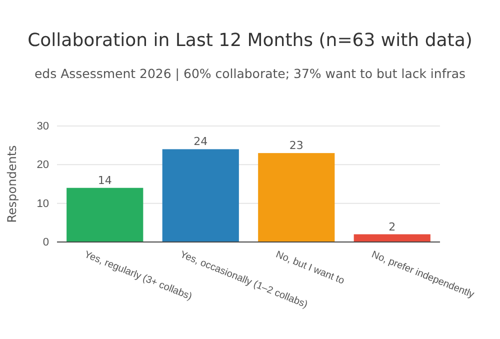  I want to click on chart-title: Collaboration in Last 12 Months (n=63 with data), so click(250, 40).